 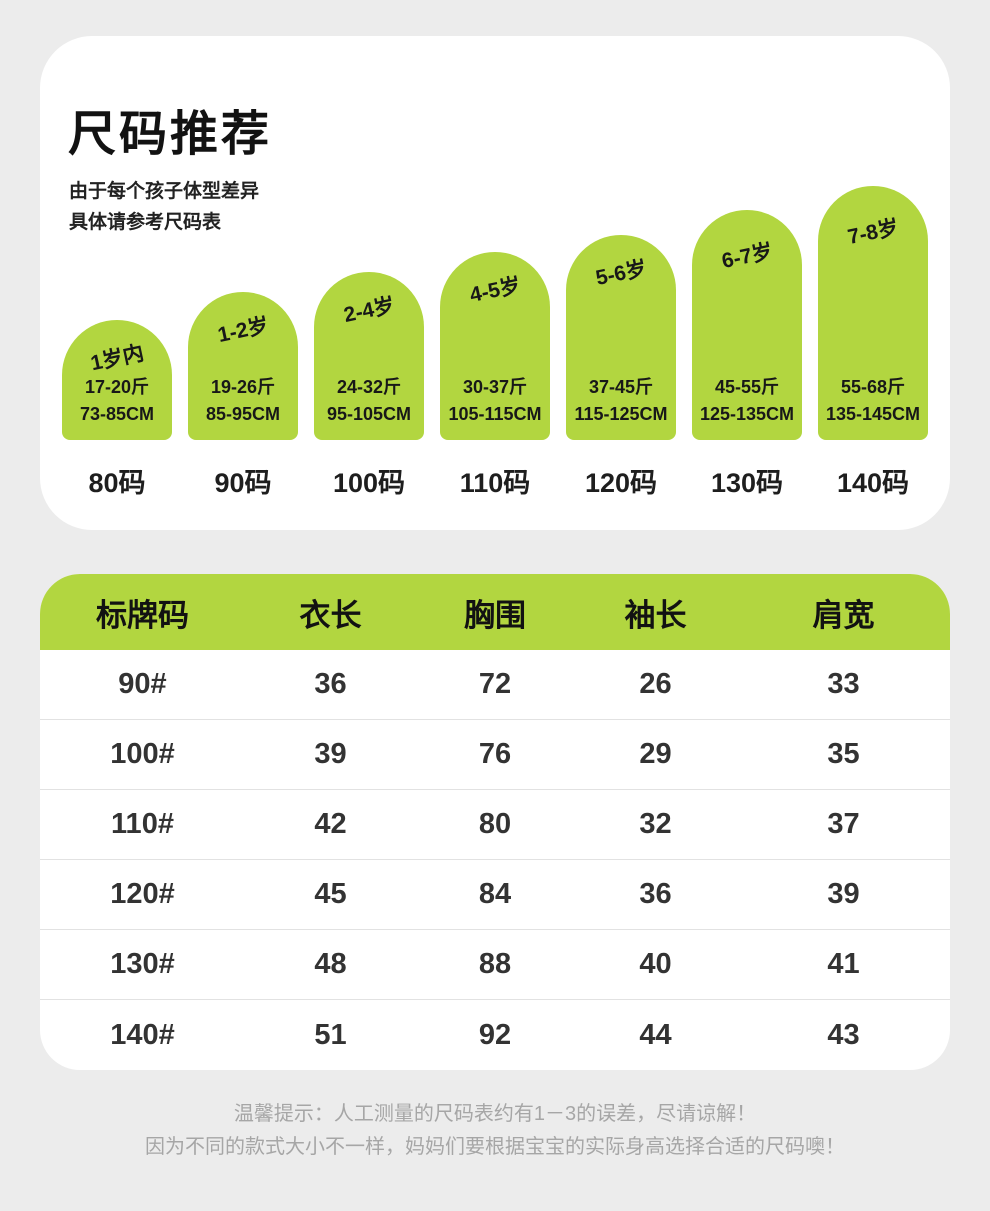 What do you see at coordinates (747, 414) in the screenshot?
I see `height-range: 125-135CM` at bounding box center [747, 414].